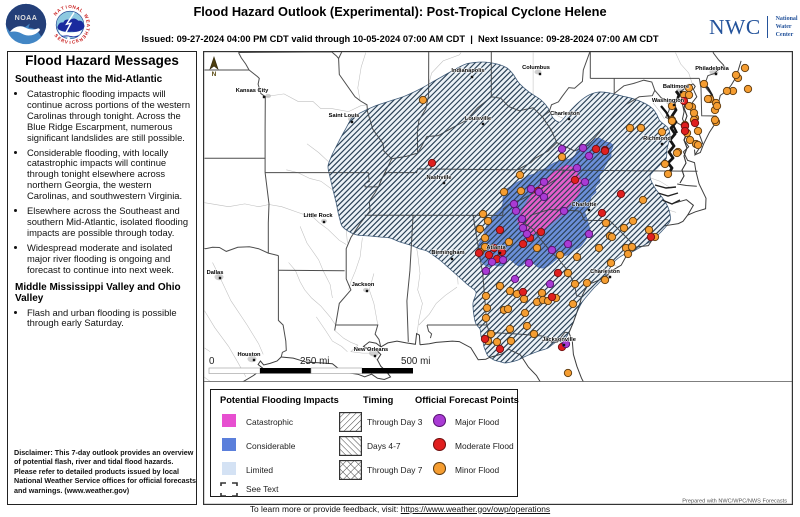 The width and height of the screenshot is (800, 517). I want to click on svg-text: New Orleans, so click(371, 350).